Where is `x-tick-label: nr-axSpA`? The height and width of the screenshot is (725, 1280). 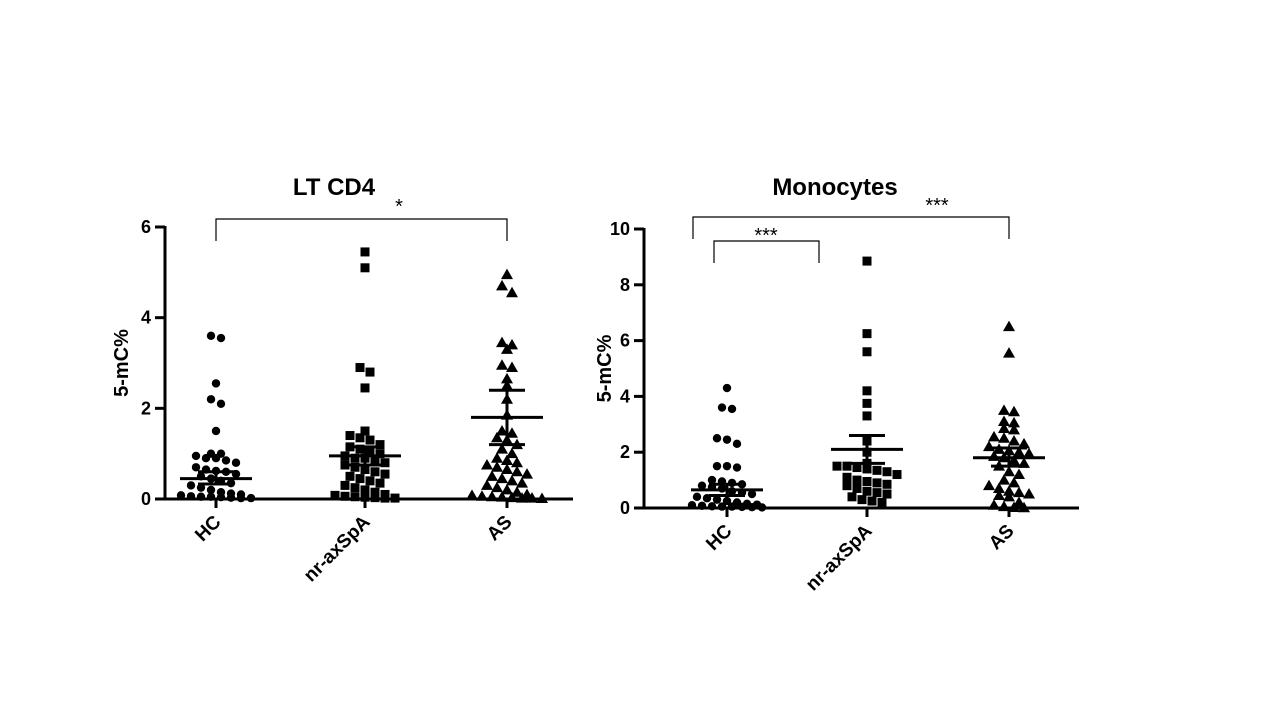 x-tick-label: nr-axSpA is located at coordinates (839, 557).